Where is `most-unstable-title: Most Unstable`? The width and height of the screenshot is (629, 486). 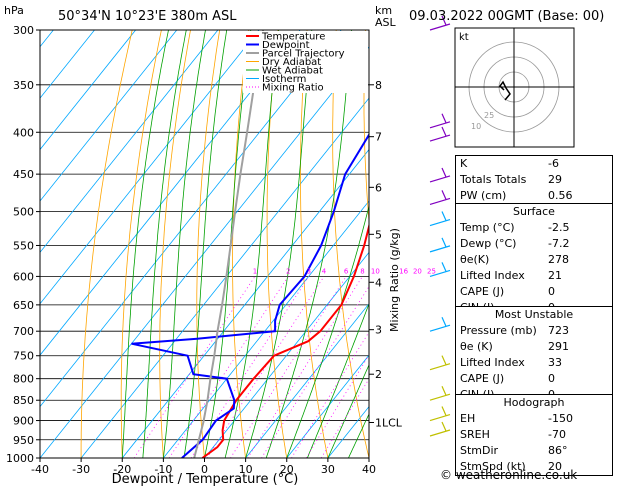
most-unstable-title: Most Unstable is located at coordinates (534, 314).